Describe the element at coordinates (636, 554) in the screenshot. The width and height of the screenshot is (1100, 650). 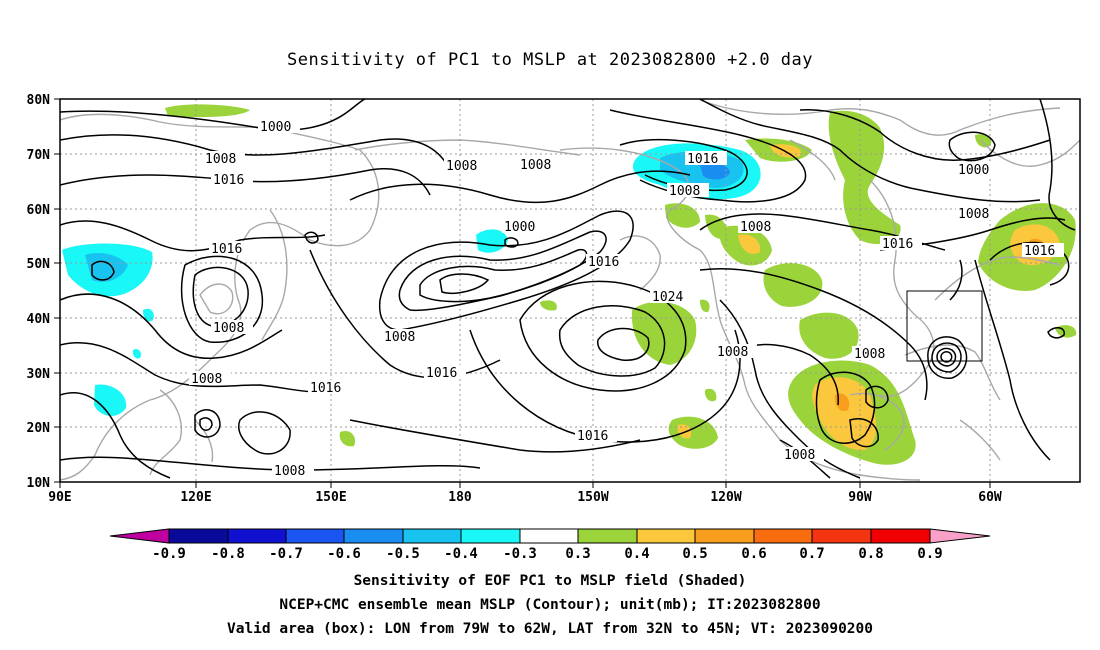
I see `colorbar-label: 0.4` at that location.